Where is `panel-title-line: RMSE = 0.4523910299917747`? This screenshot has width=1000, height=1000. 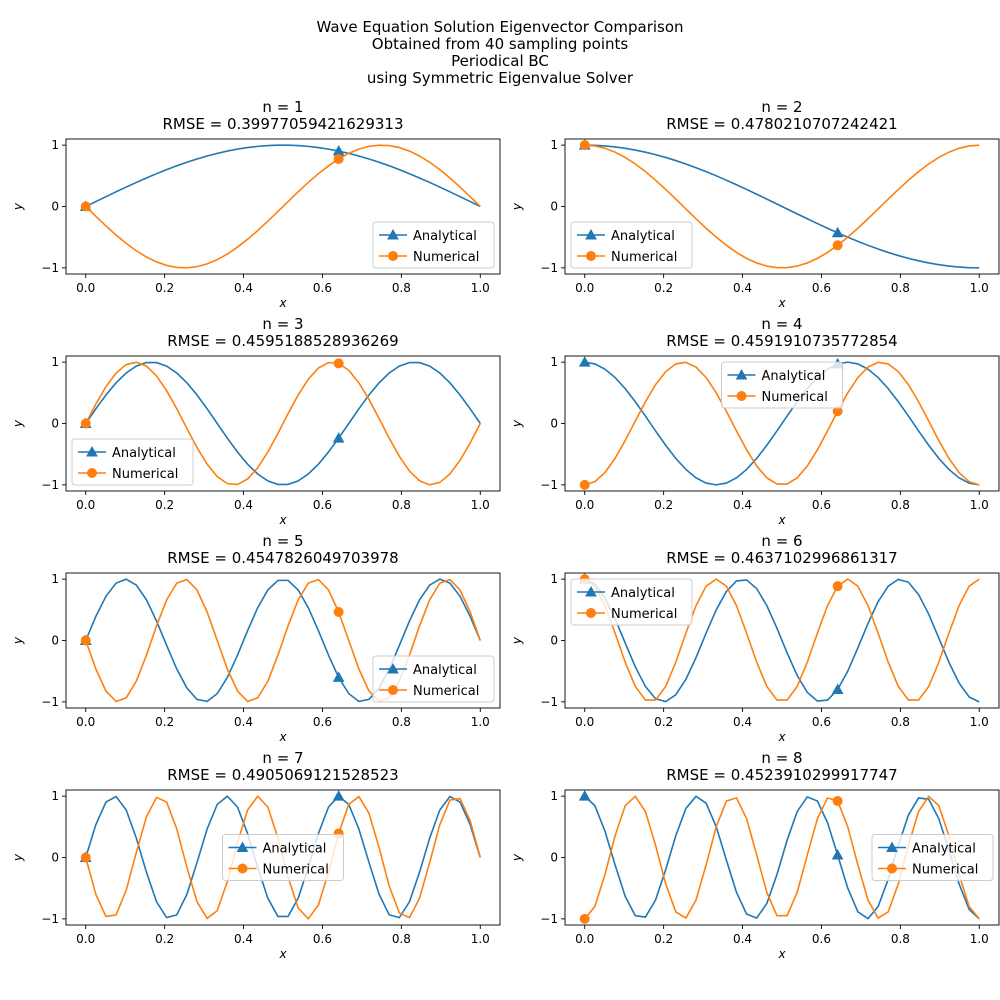 panel-title-line: RMSE = 0.4523910299917747 is located at coordinates (781, 775).